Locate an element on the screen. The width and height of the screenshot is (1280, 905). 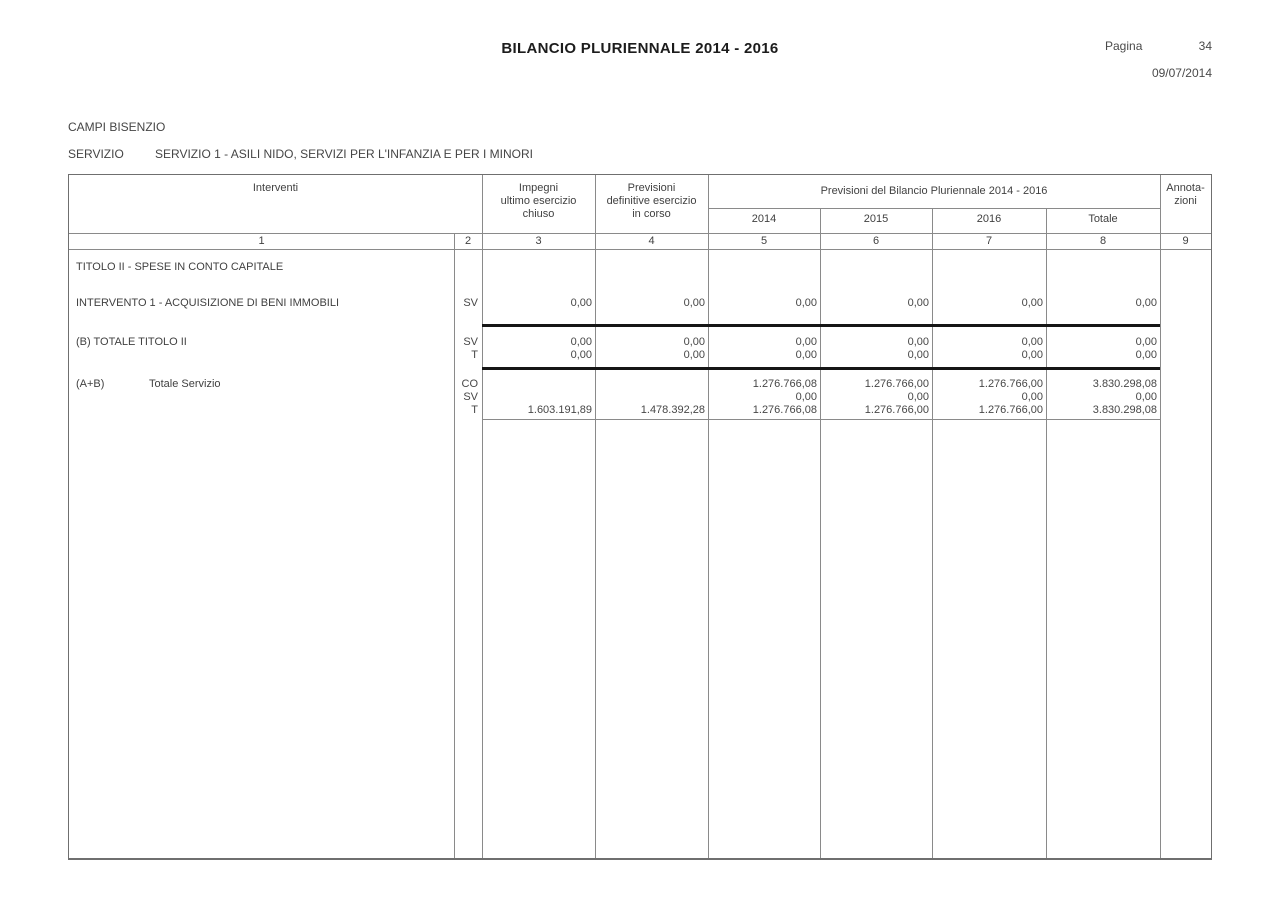
row-label-totale-servizio: Totale Servizio is located at coordinates (185, 384).